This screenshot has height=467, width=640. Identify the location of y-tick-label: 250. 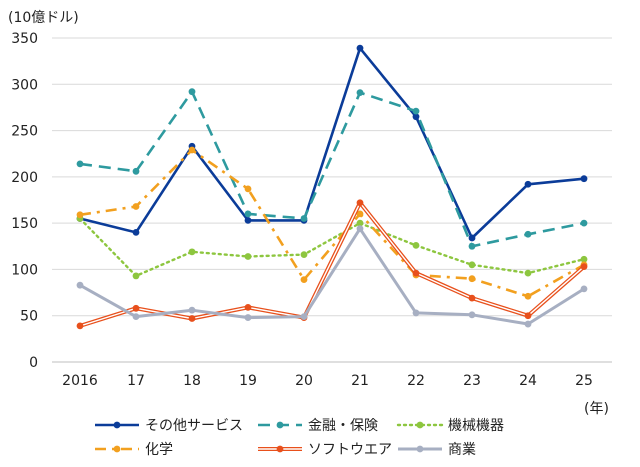
(24, 132).